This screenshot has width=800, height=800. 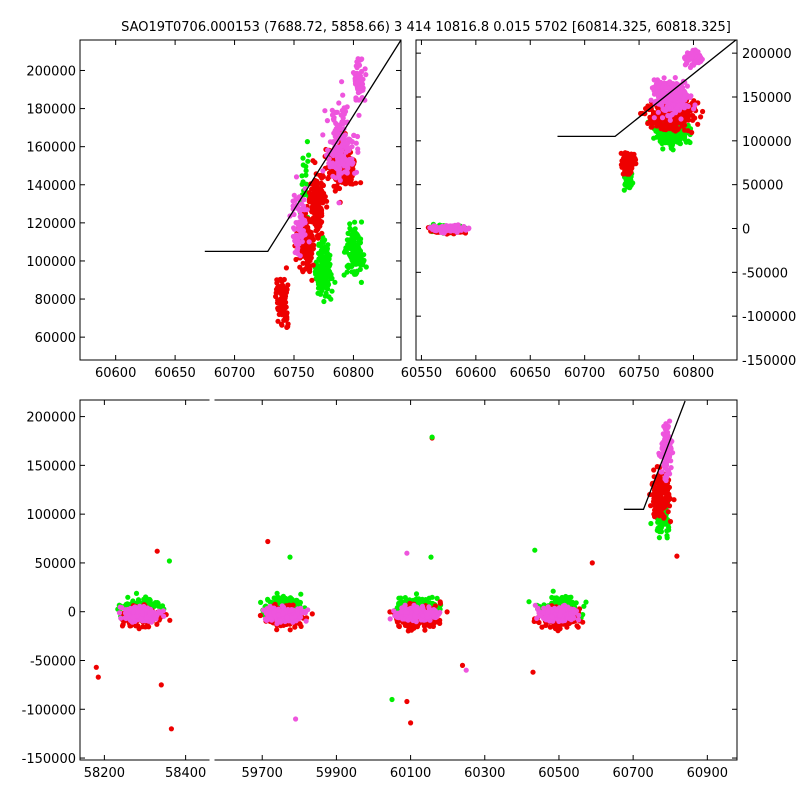 I want to click on x-tick-label: 60800, so click(x=693, y=373).